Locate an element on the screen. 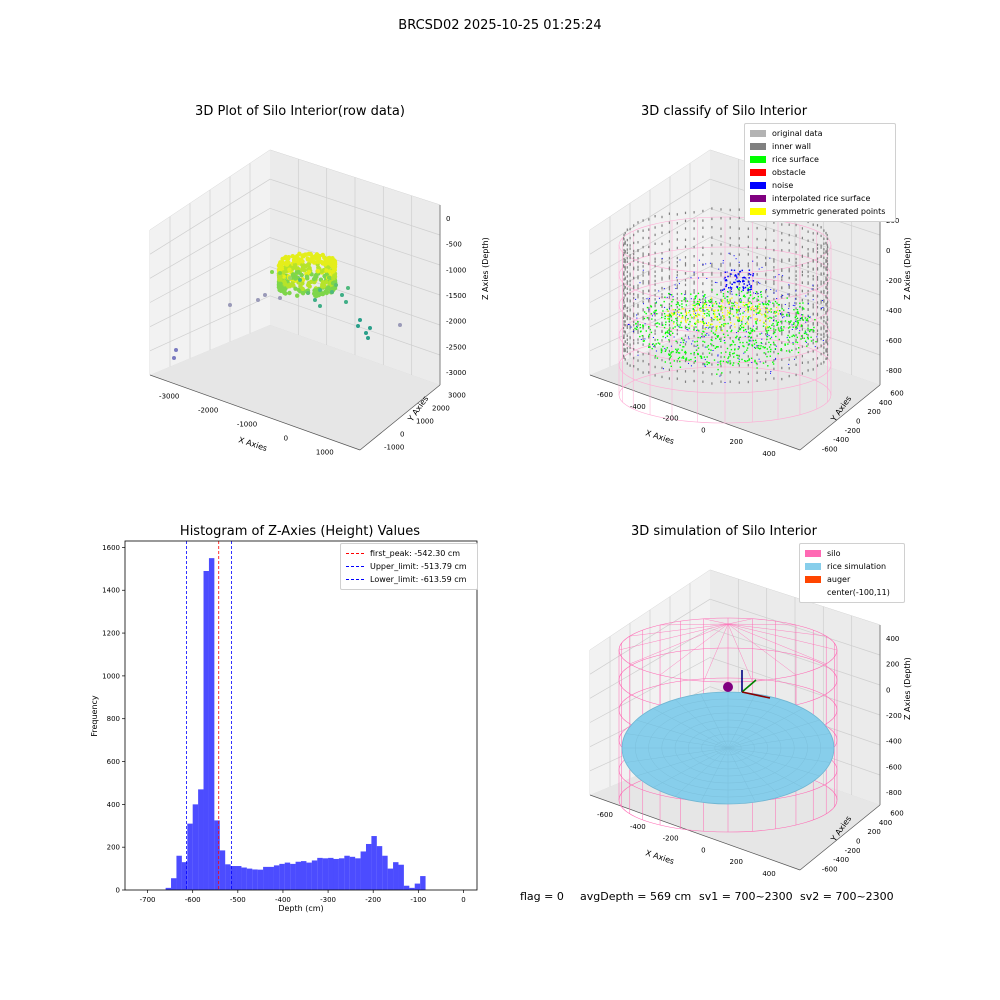 The width and height of the screenshot is (1000, 1000). legend-label: rice surface is located at coordinates (795, 159).